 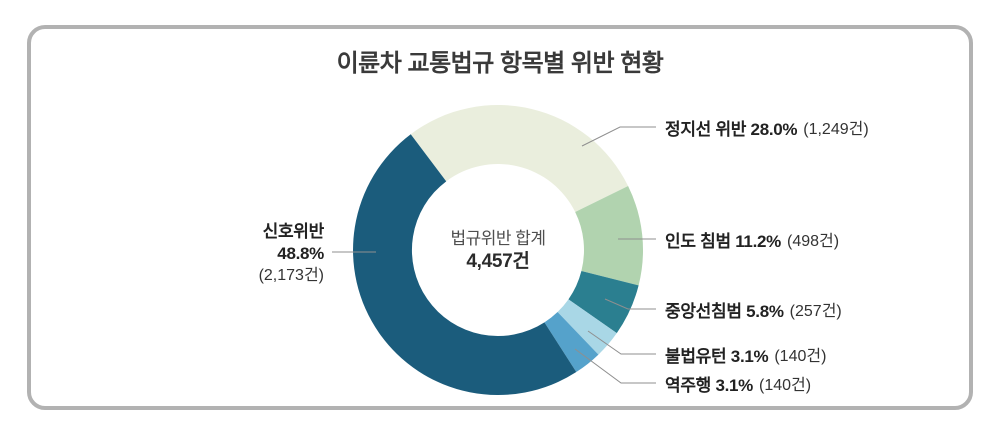 I want to click on label-center-line-violation: 중앙선침범 5.8% (257건), so click(x=753, y=309).